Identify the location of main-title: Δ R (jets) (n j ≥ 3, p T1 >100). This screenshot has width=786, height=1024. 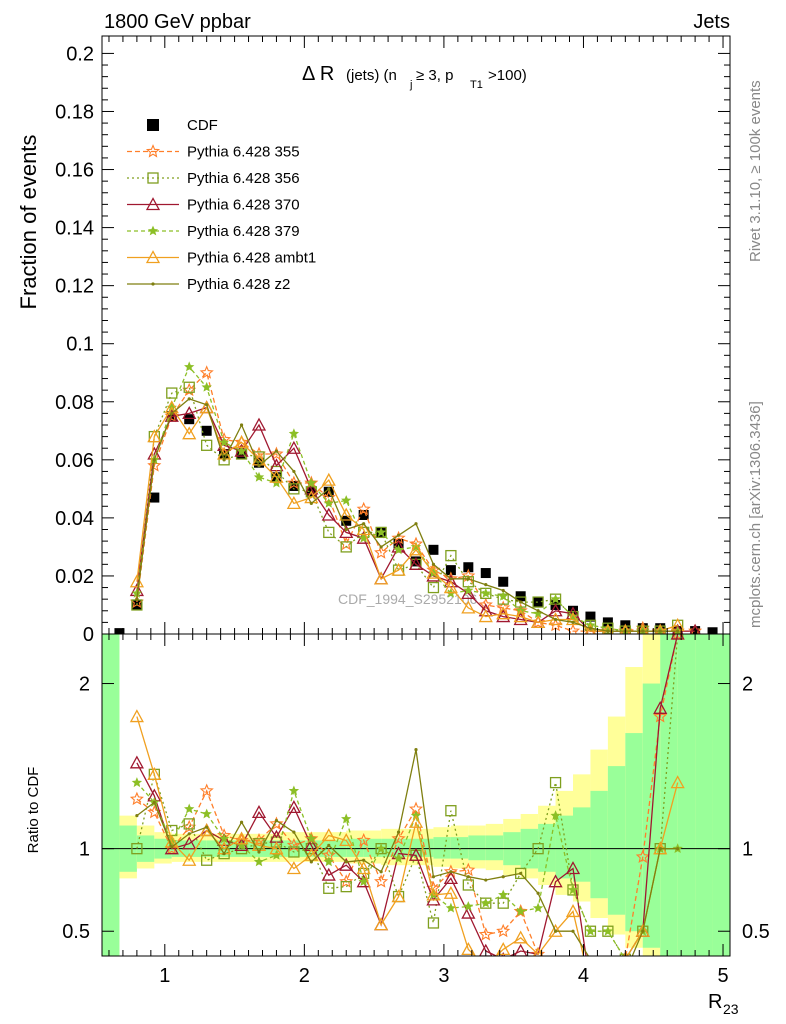
(414, 77).